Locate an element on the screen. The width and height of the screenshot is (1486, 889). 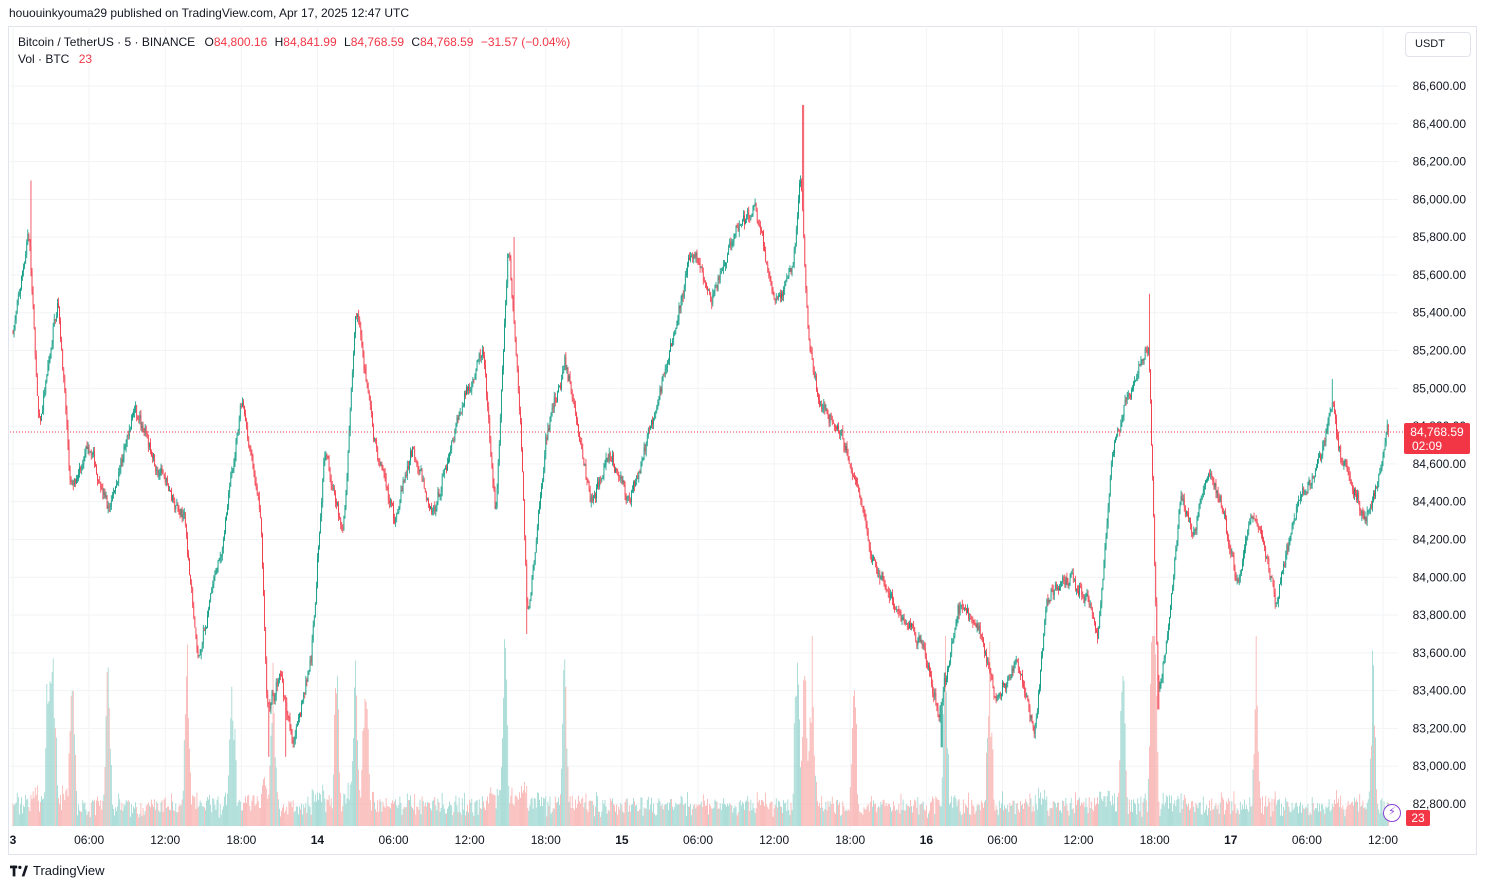
volume-label: Vol · BTC is located at coordinates (44, 59).